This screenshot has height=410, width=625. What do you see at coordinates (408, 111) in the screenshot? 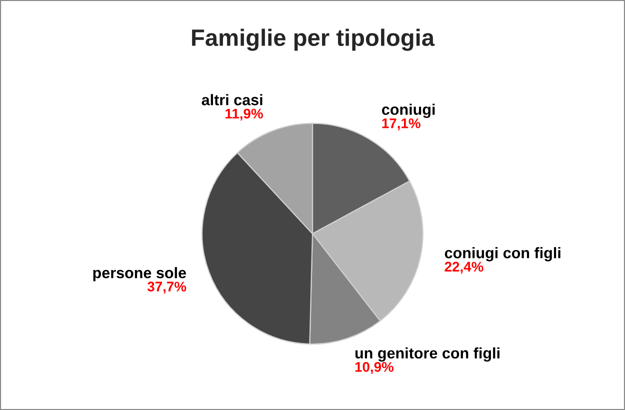
I see `slice-label: coniugi` at bounding box center [408, 111].